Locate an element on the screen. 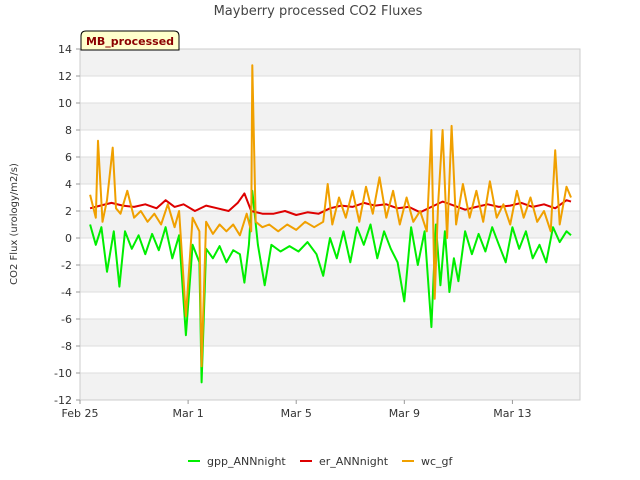 The width and height of the screenshot is (640, 480). processing-badge: MB_processed is located at coordinates (130, 40).